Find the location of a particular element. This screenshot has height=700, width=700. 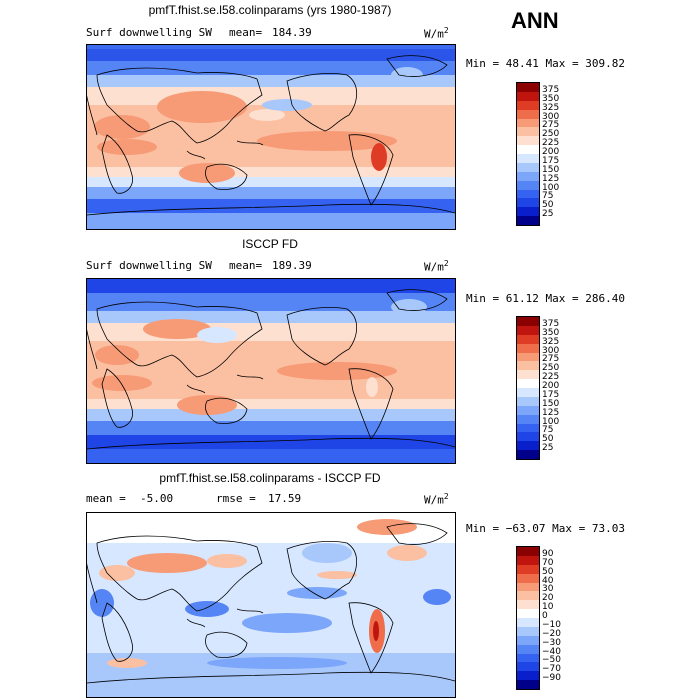

panel-1-colorbar is located at coordinates (528, 154).